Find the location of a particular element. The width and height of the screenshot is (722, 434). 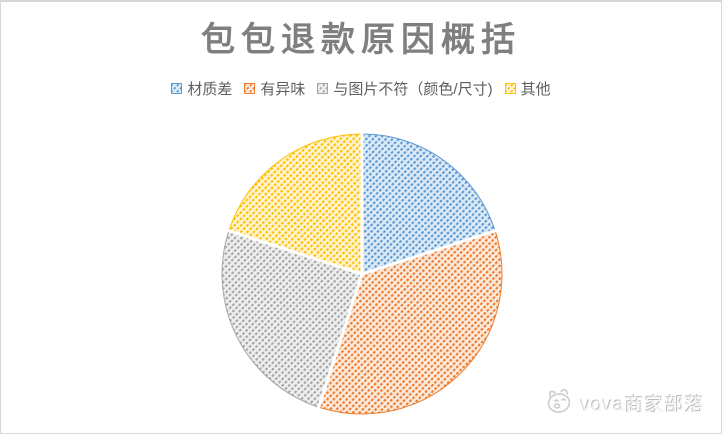

legend-label: 与图片不符（颜色/尺寸) is located at coordinates (413, 89).